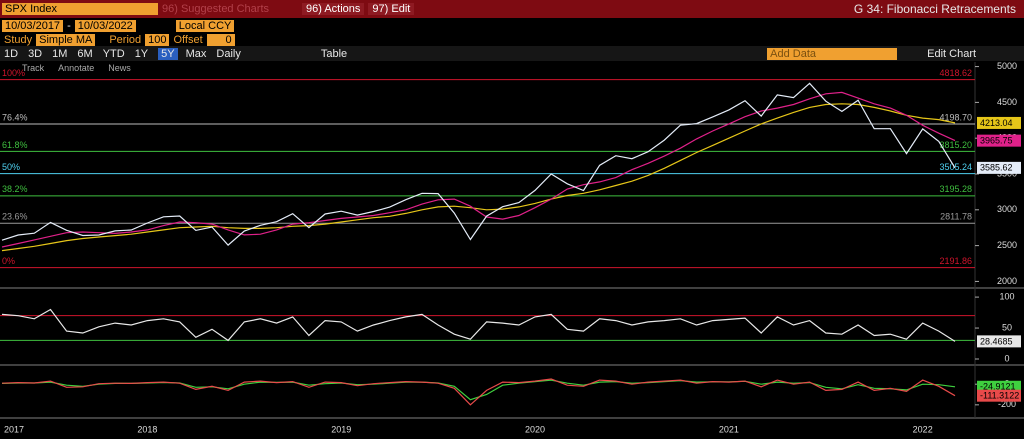  What do you see at coordinates (33, 67) in the screenshot?
I see `tool: Track` at bounding box center [33, 67].